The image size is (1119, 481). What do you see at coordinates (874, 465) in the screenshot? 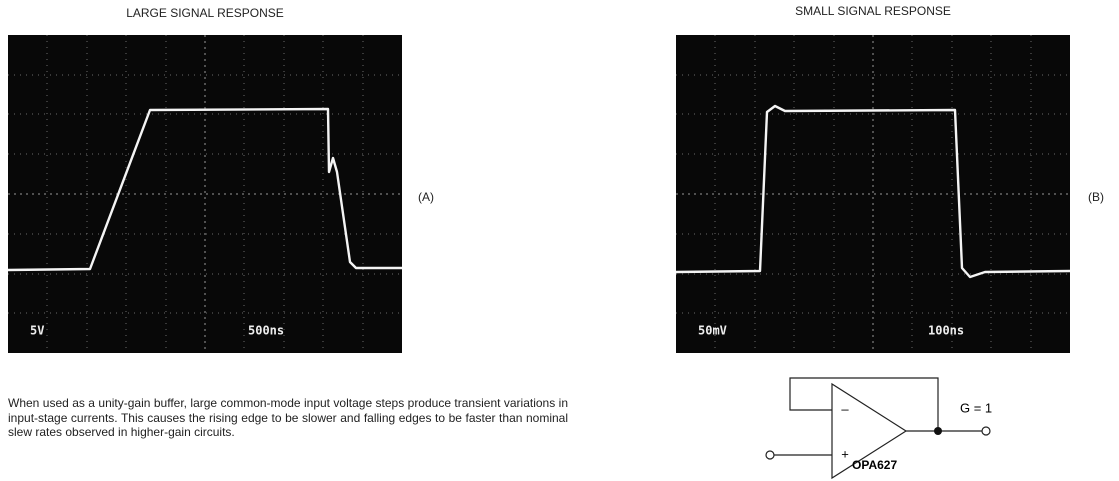
I see `part-label: OPA627` at bounding box center [874, 465].